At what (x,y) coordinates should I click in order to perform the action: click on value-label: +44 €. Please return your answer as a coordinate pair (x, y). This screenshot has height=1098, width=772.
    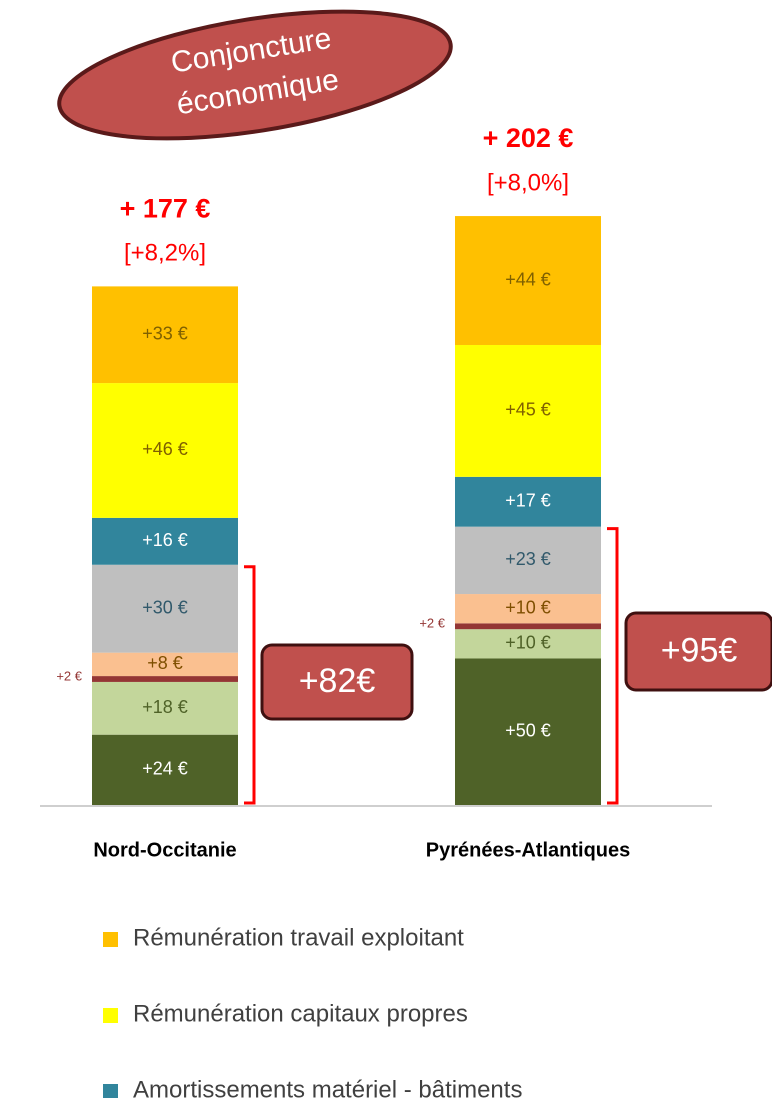
    Looking at the image, I should click on (528, 279).